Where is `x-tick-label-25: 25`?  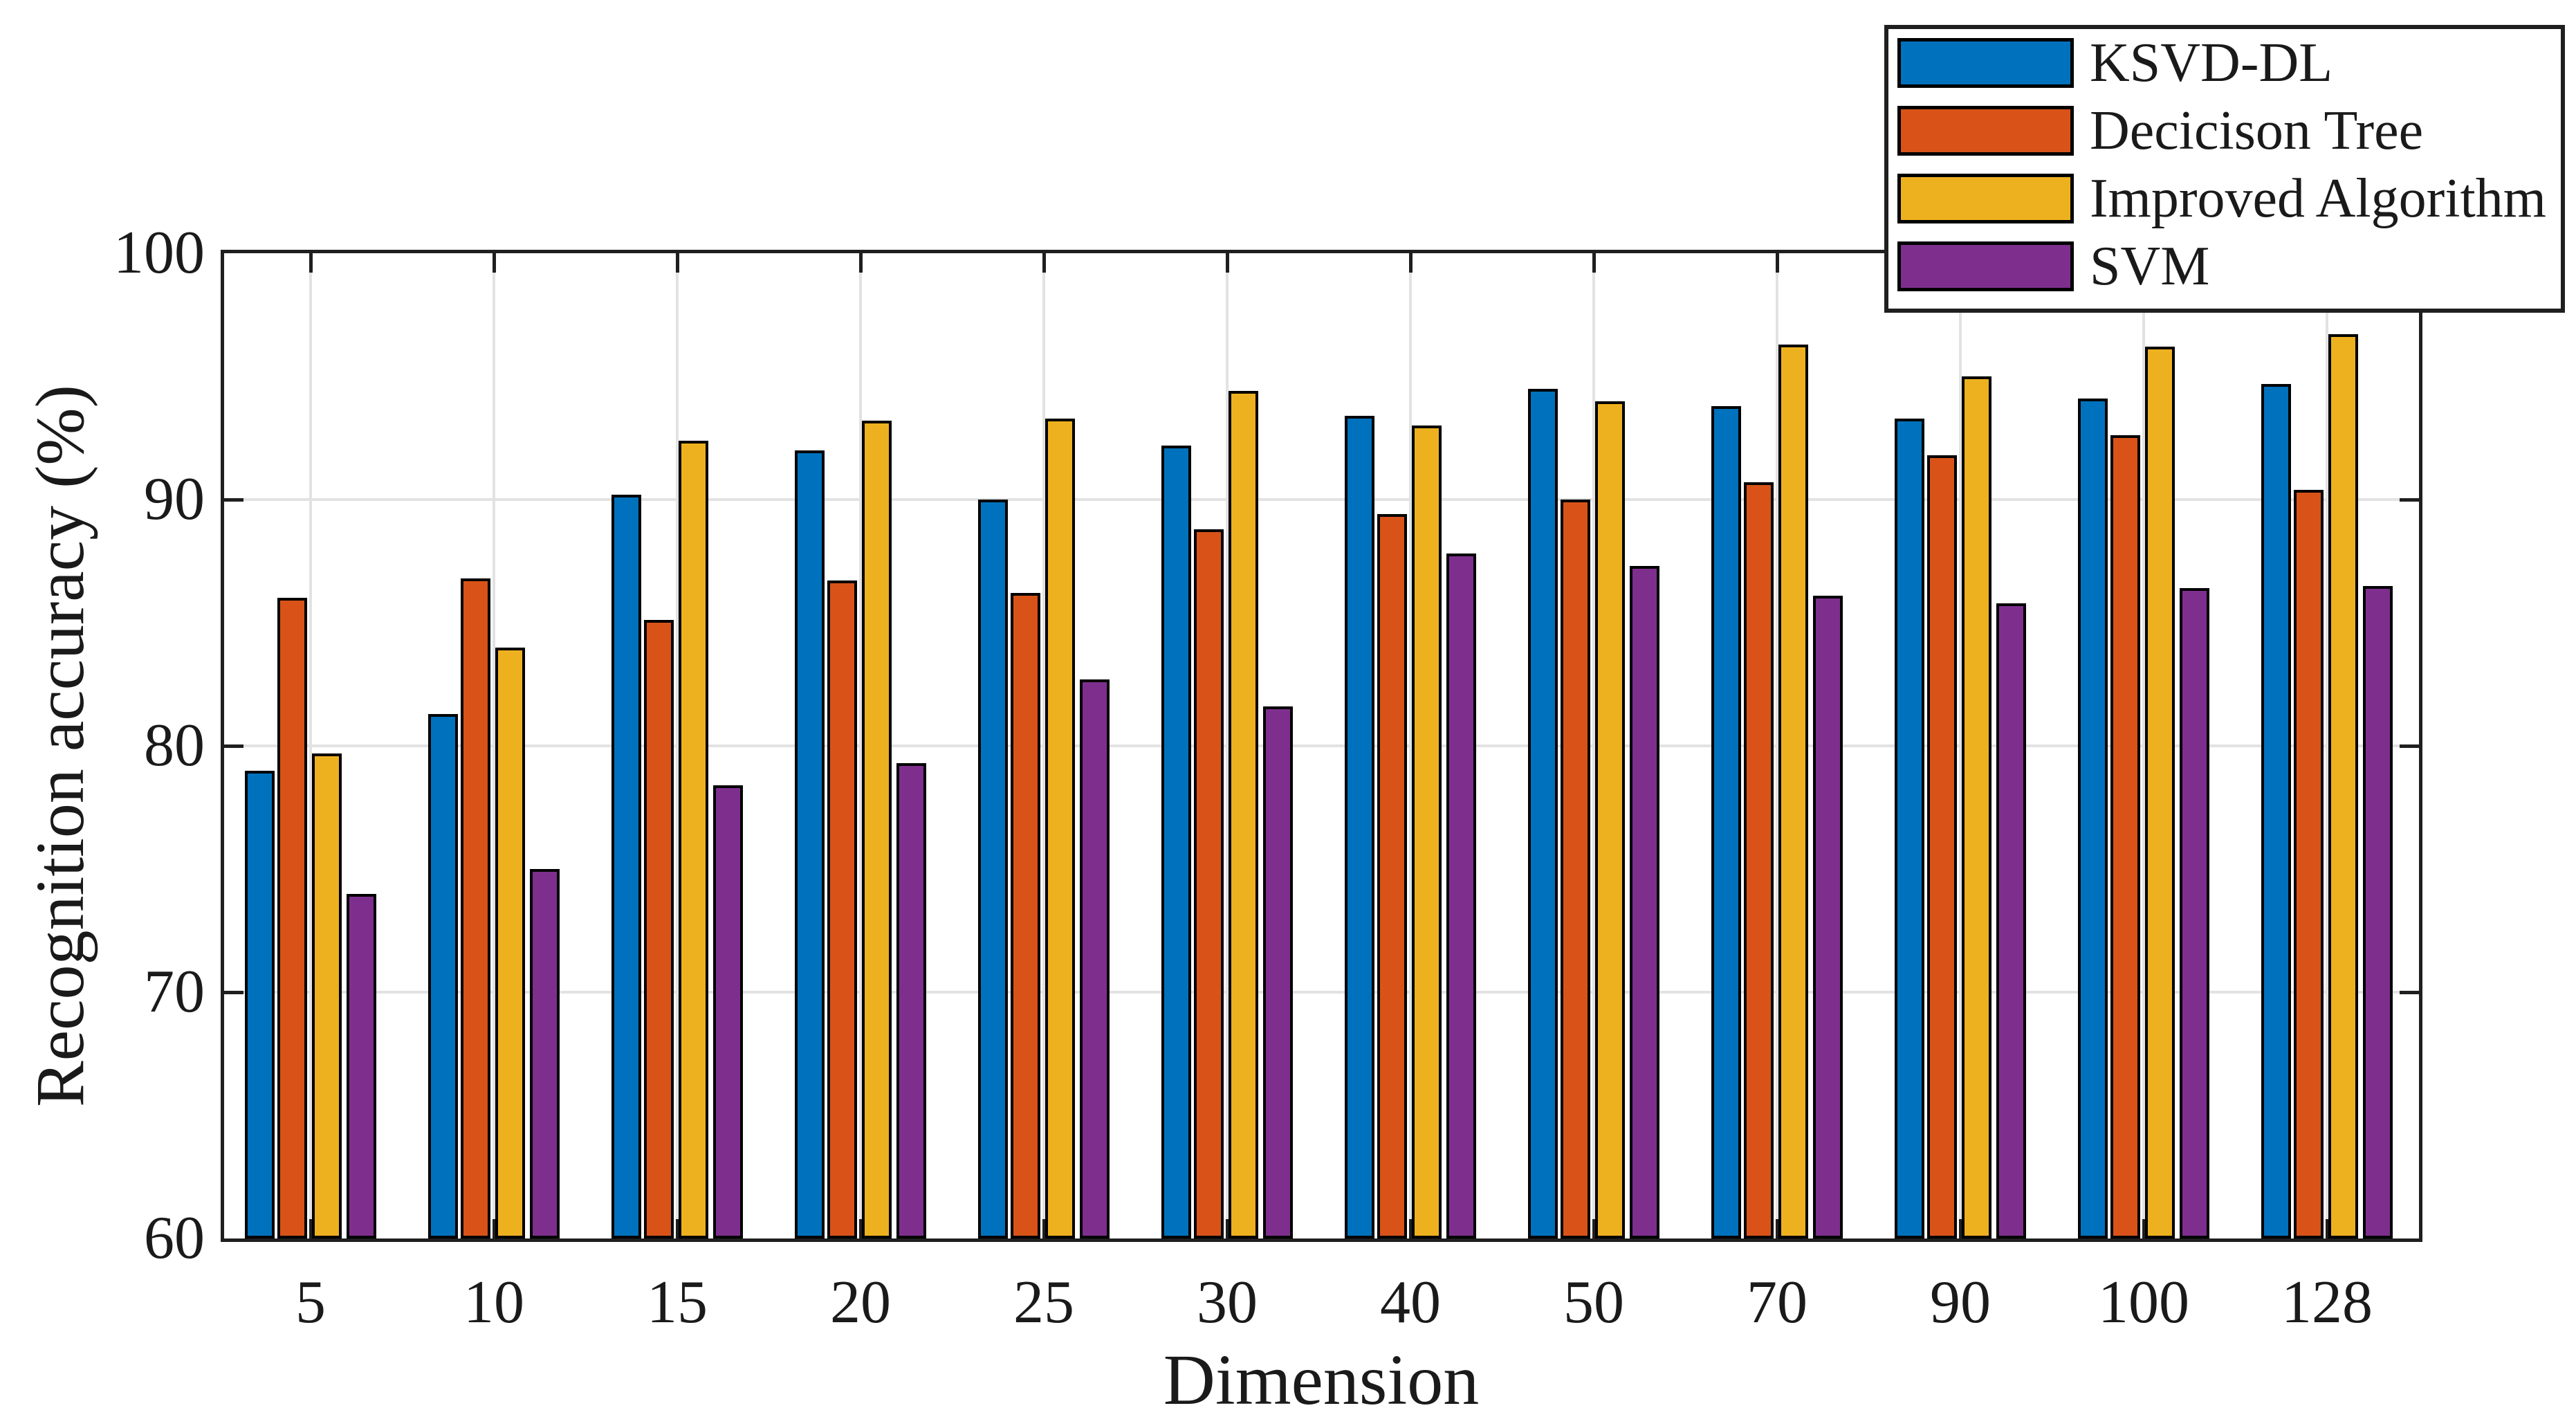
x-tick-label-25: 25 is located at coordinates (1043, 1302).